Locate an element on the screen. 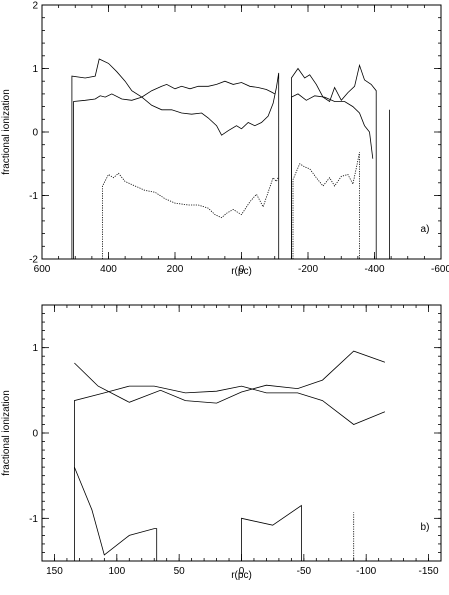 Image resolution: width=449 pixels, height=595 pixels. x-tick-label: -100 is located at coordinates (366, 571).